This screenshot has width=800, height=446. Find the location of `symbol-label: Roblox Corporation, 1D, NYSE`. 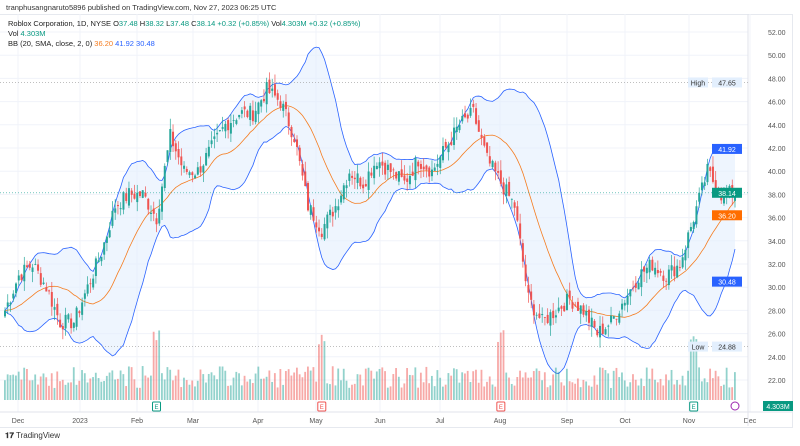

symbol-label: Roblox Corporation, 1D, NYSE is located at coordinates (59, 23).